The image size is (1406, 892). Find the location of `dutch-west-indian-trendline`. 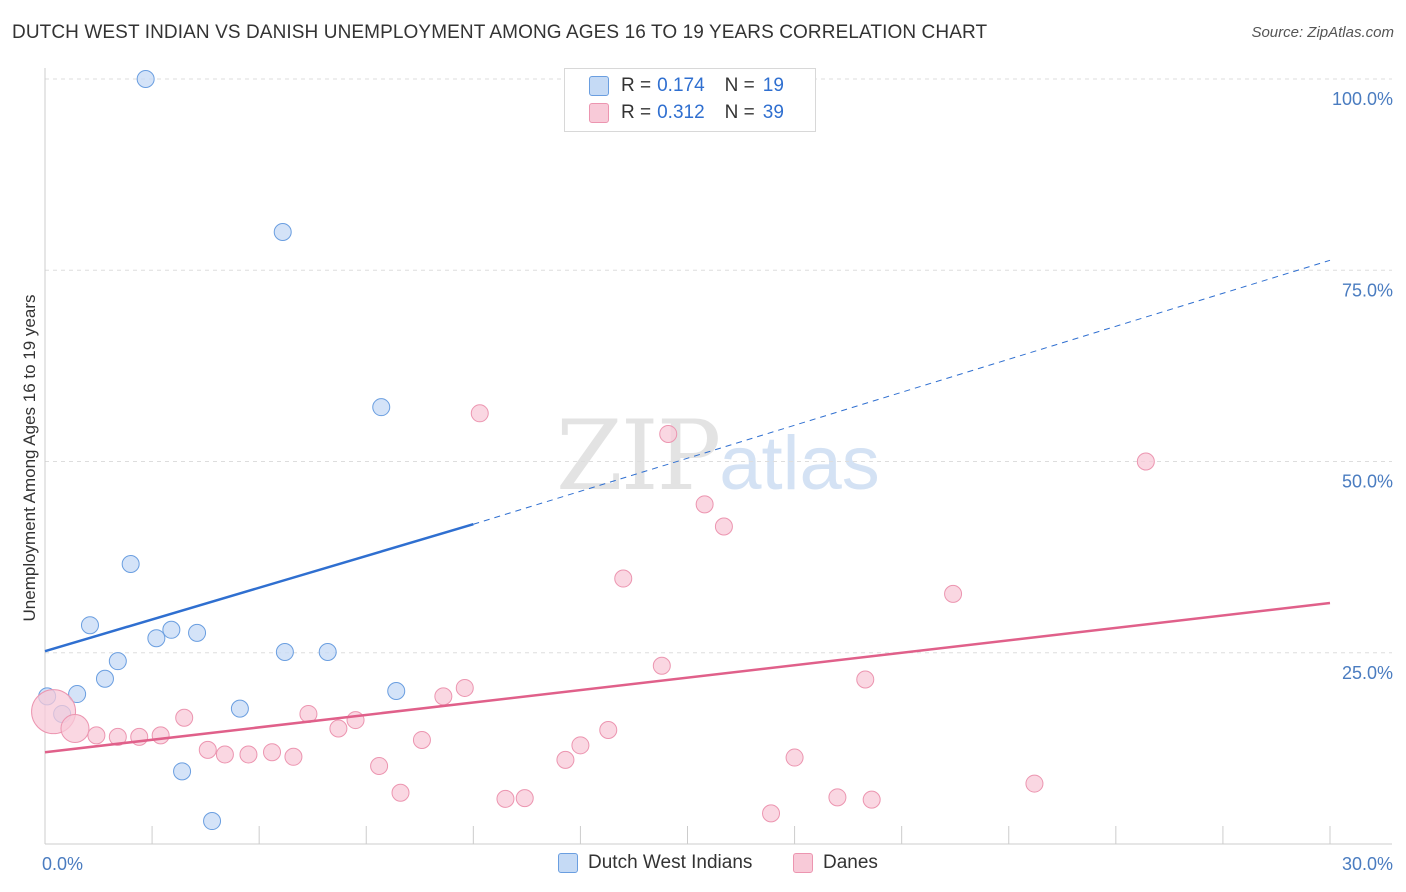

dutch-west-indian-trendline is located at coordinates (259, 588).